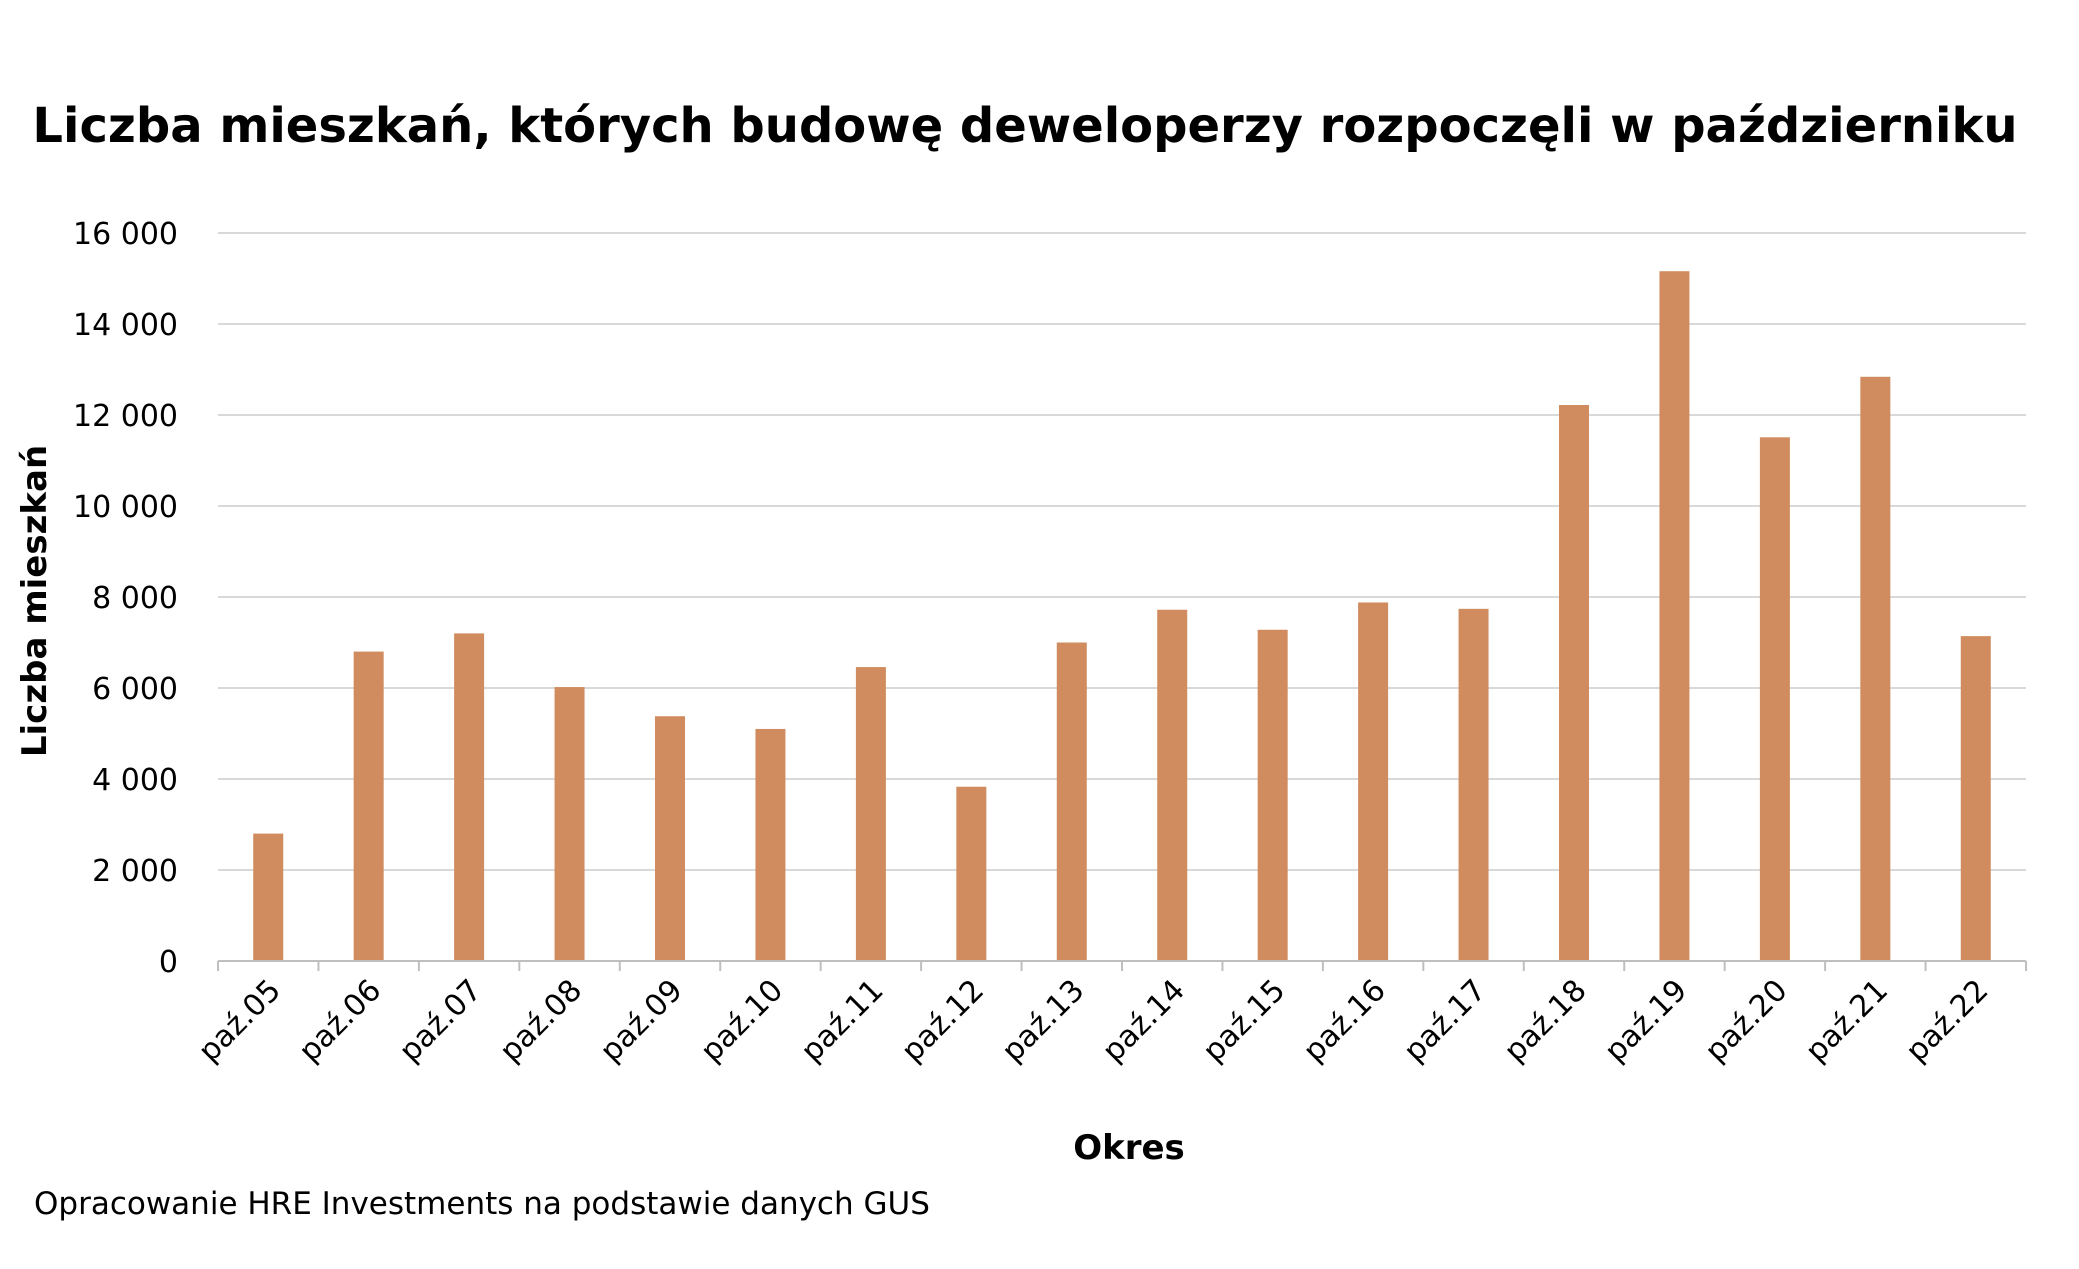 Image resolution: width=2079 pixels, height=1269 pixels. Describe the element at coordinates (1473, 784) in the screenshot. I see `bar-pa17` at that location.